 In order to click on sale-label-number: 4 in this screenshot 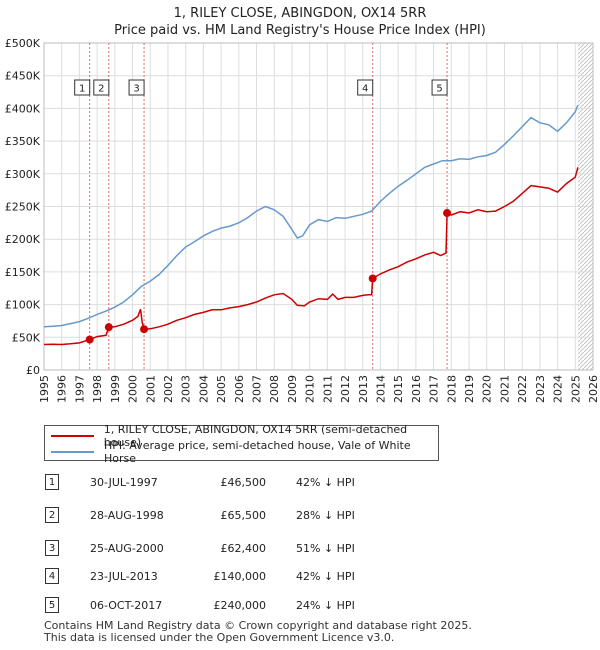, I will do `click(365, 89)`.